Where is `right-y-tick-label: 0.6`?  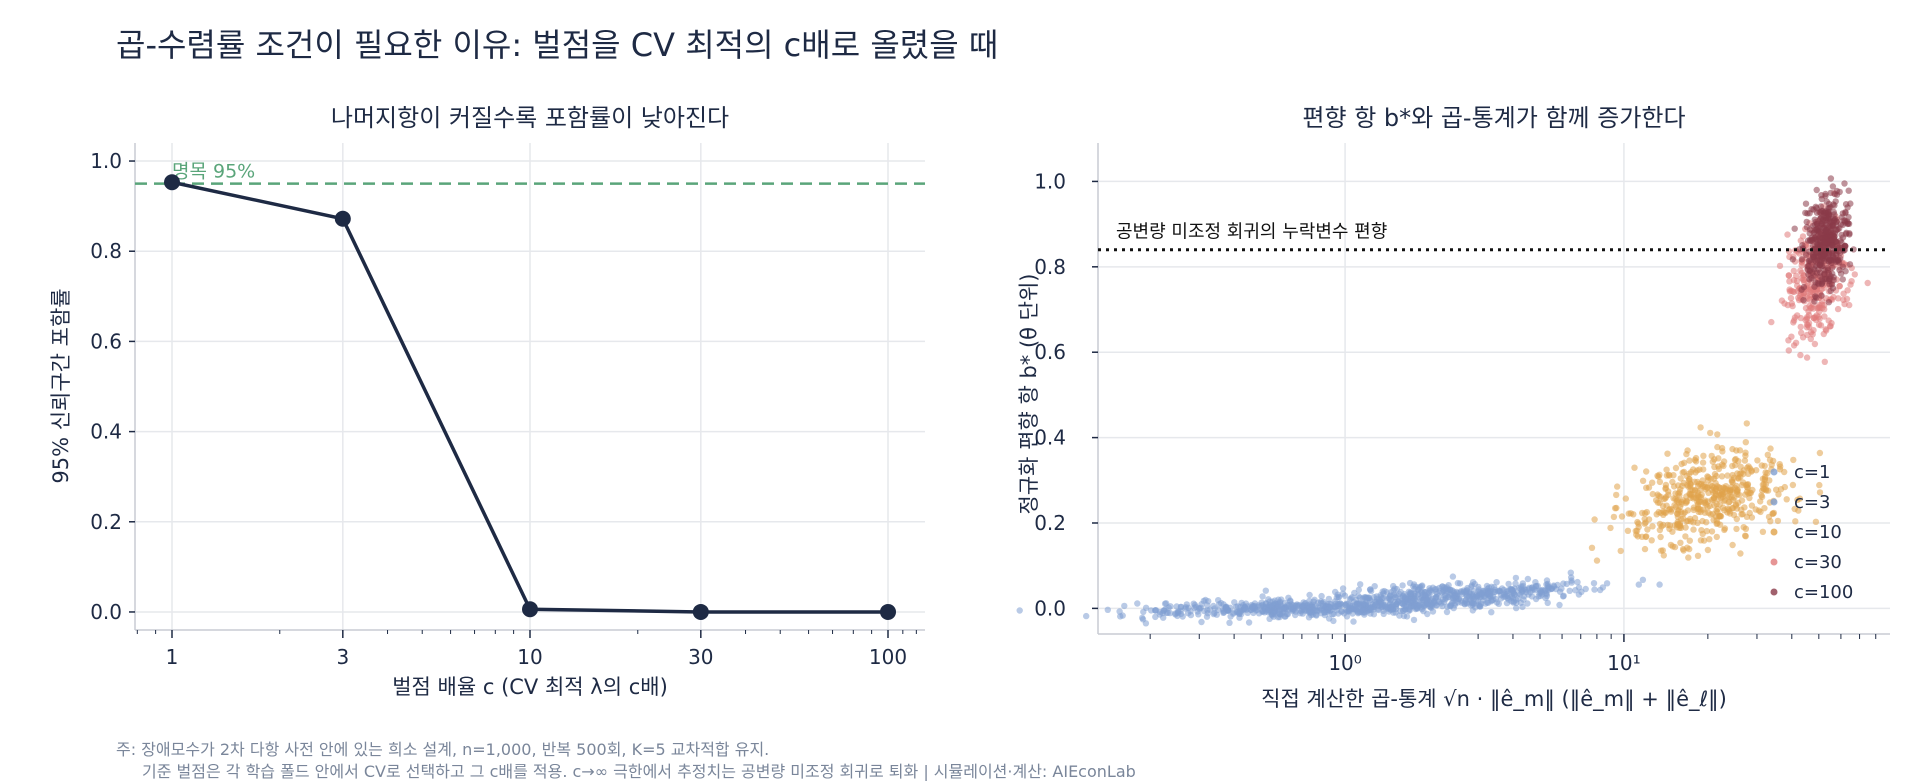
right-y-tick-label: 0.6 is located at coordinates (1050, 352).